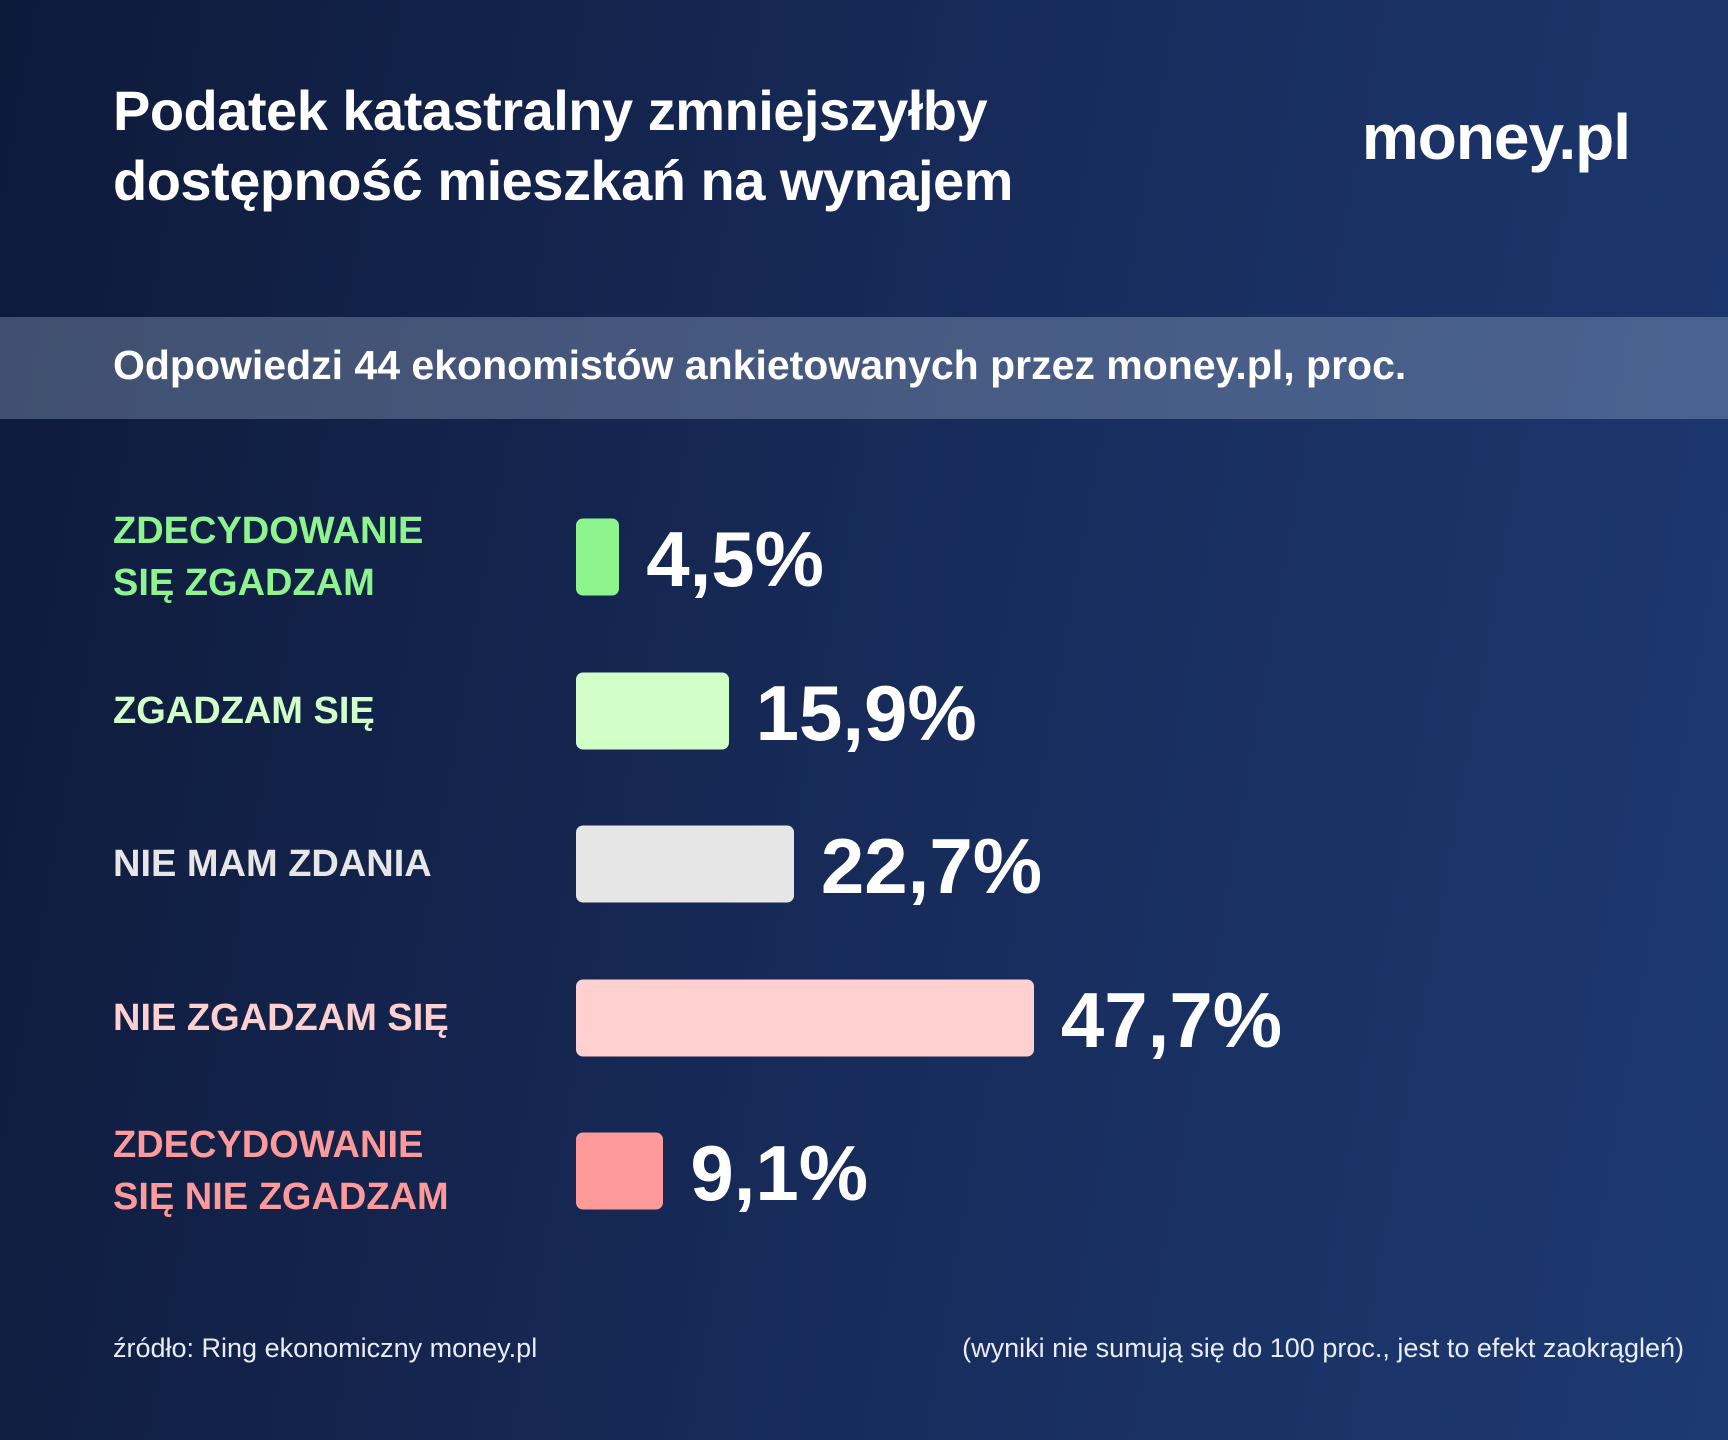 The image size is (1728, 1440). I want to click on logo: money.pl, so click(1496, 137).